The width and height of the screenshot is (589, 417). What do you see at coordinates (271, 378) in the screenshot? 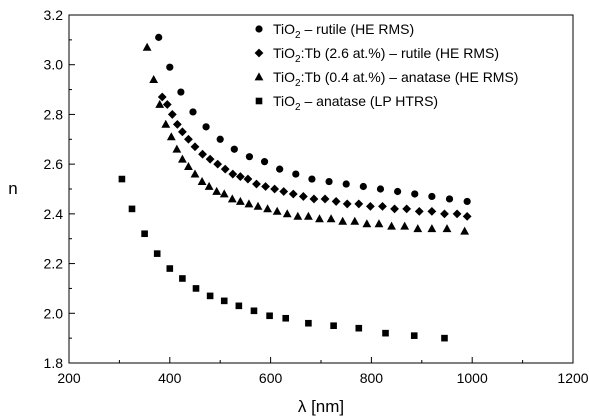
I see `x-tick-label: 600` at bounding box center [271, 378].